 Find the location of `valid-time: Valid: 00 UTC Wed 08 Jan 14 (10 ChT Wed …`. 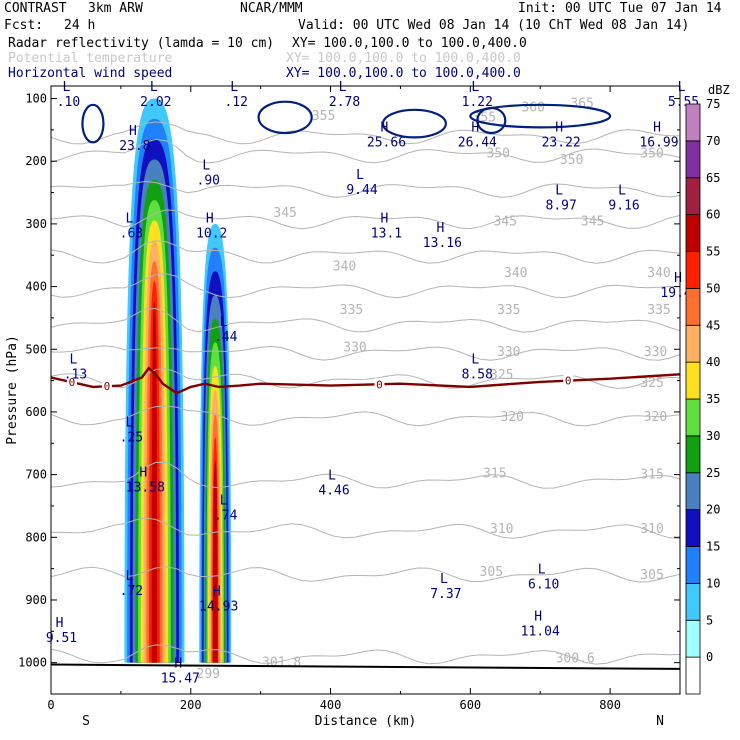

valid-time: Valid: 00 UTC Wed 08 Jan 14 (10 ChT Wed … is located at coordinates (494, 25).